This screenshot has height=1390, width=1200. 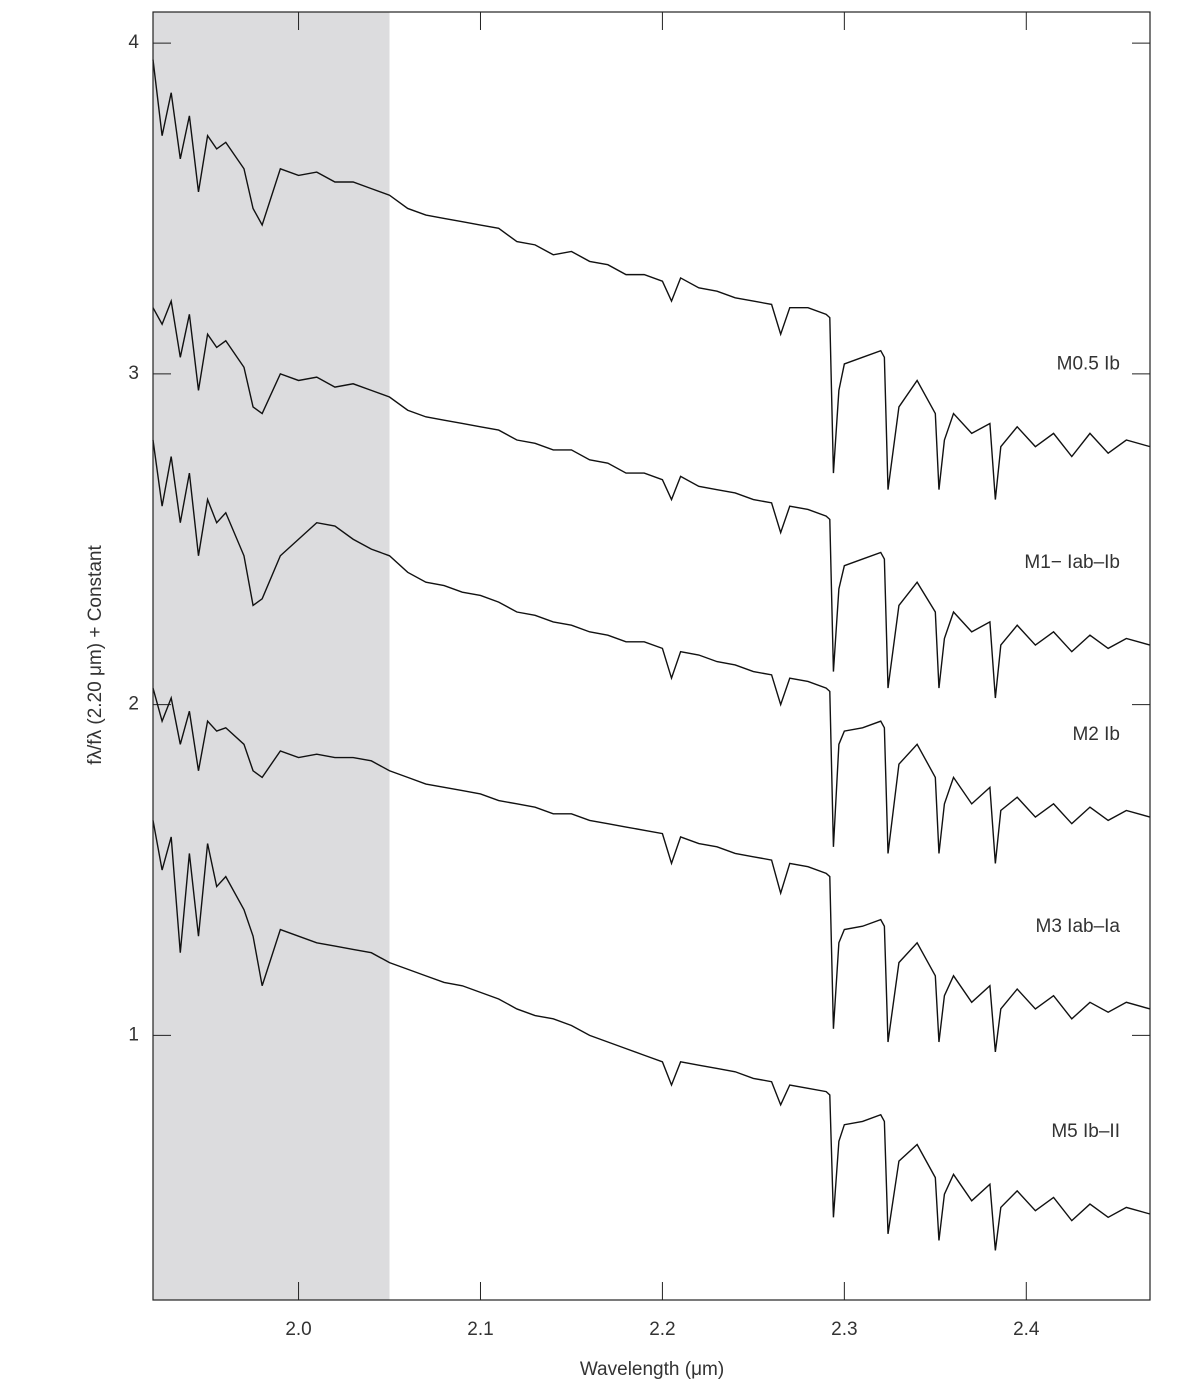 What do you see at coordinates (1026, 1329) in the screenshot?
I see `x-tick-label: 2.4` at bounding box center [1026, 1329].